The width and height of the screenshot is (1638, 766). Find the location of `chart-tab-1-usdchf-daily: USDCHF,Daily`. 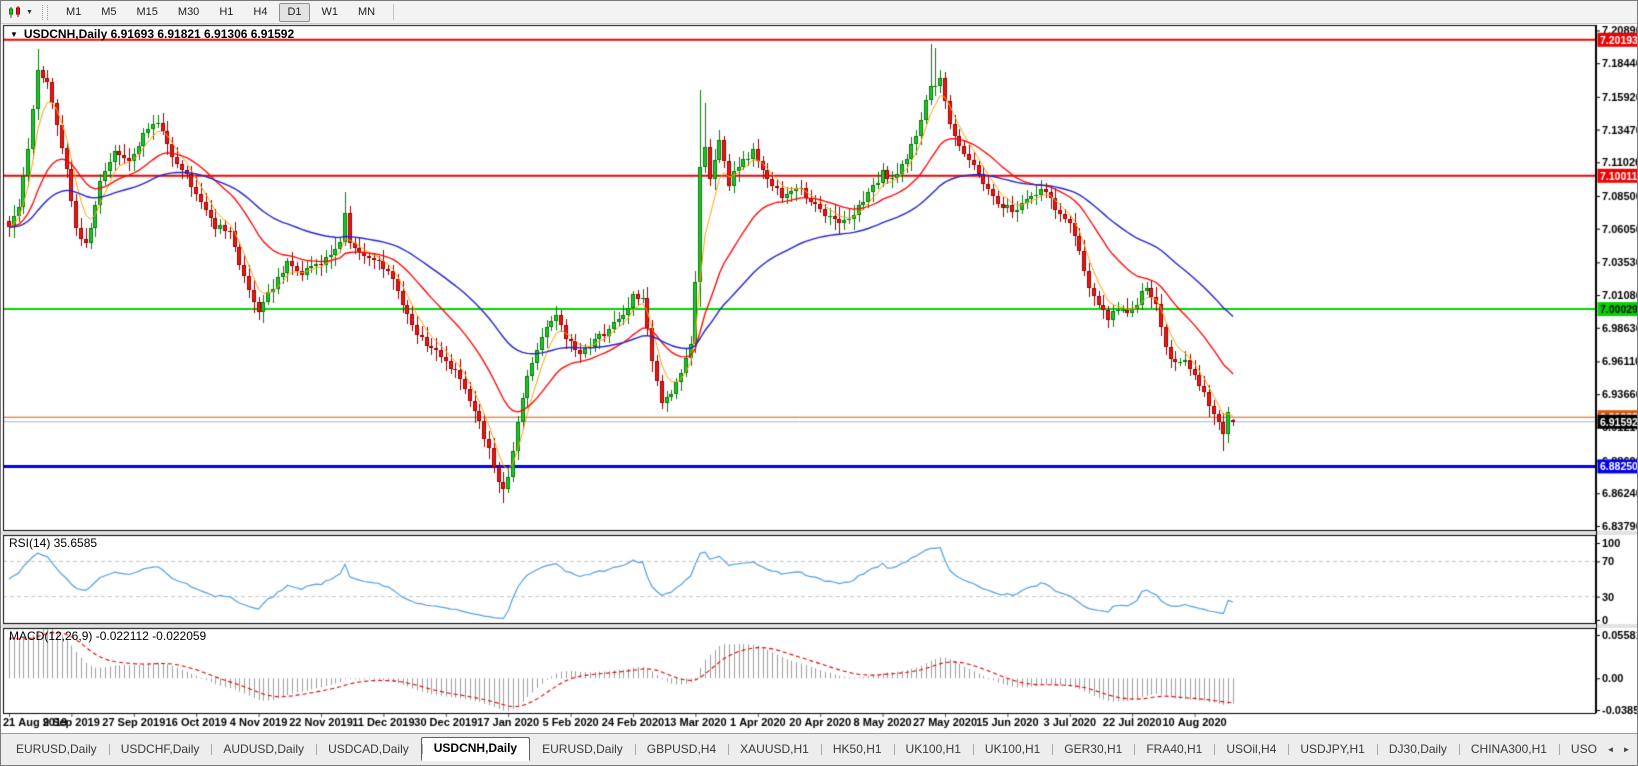

chart-tab-1-usdchf-daily: USDCHF,Daily is located at coordinates (160, 749).